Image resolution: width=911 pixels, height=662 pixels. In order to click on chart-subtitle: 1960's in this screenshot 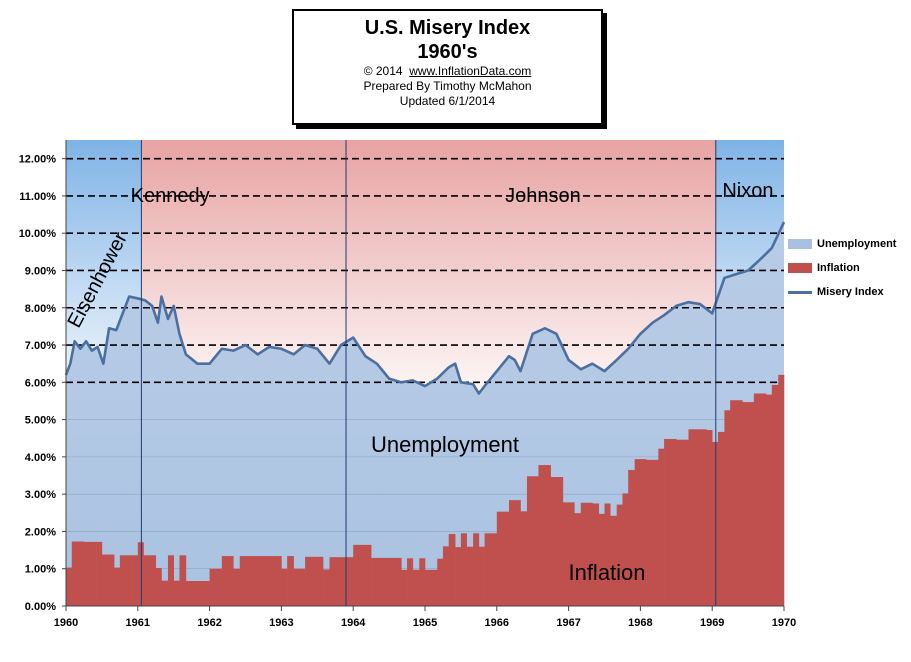, I will do `click(447, 52)`.